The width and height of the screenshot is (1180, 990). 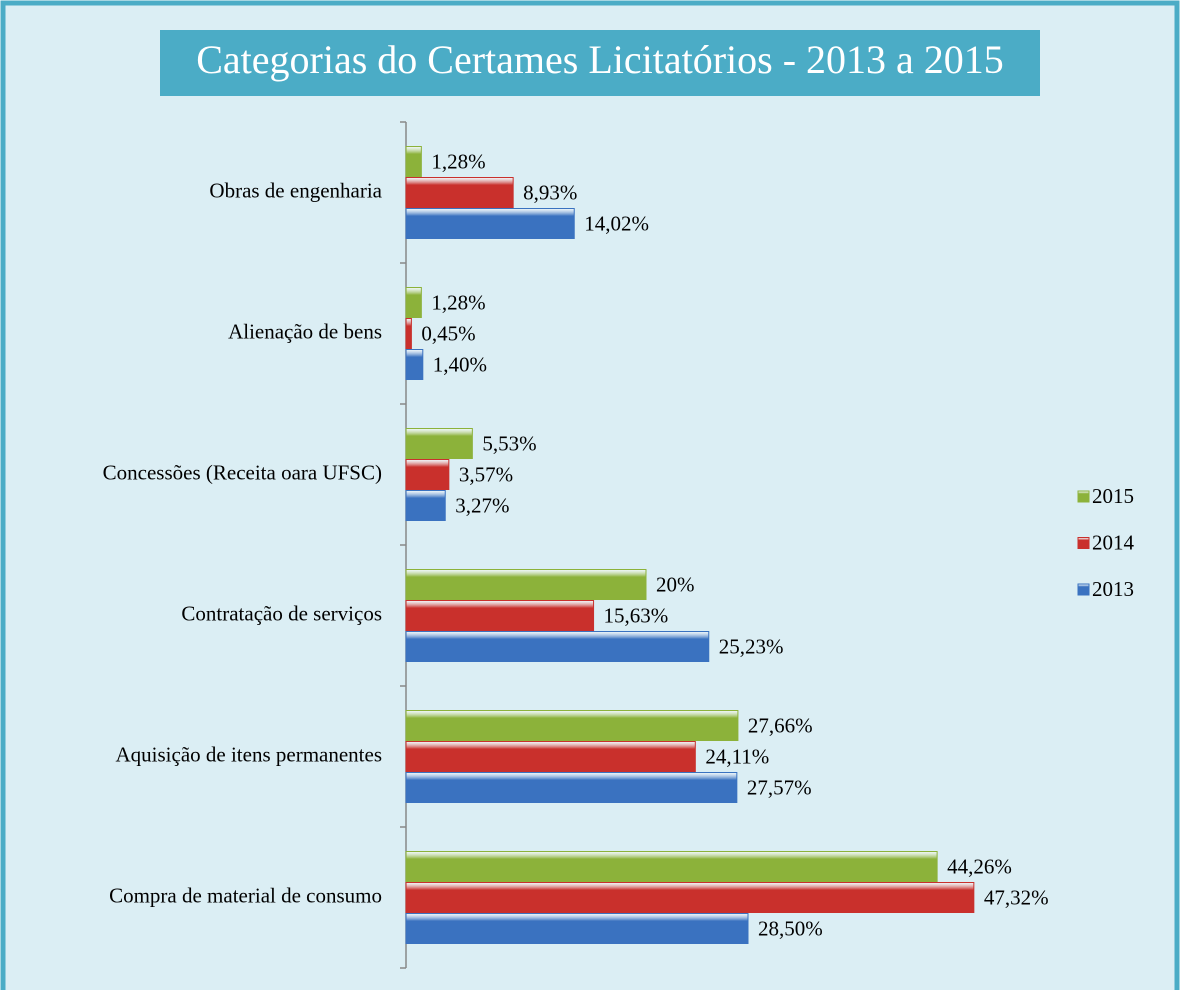 I want to click on data-label: 24,11%, so click(x=737, y=756).